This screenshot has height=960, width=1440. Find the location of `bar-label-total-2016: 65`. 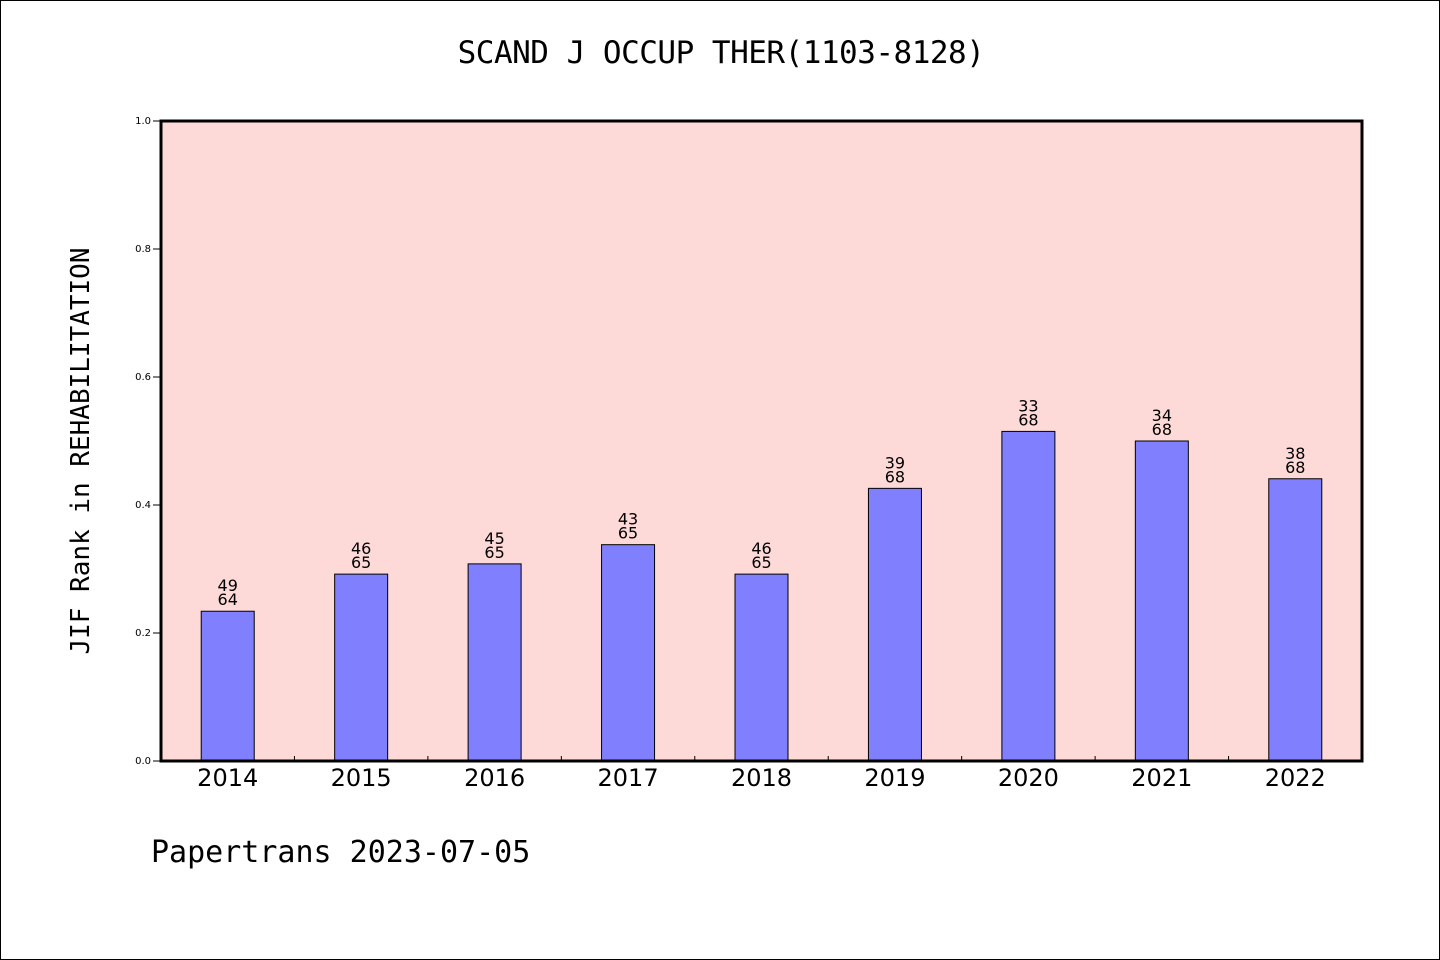

bar-label-total-2016: 65 is located at coordinates (494, 552).